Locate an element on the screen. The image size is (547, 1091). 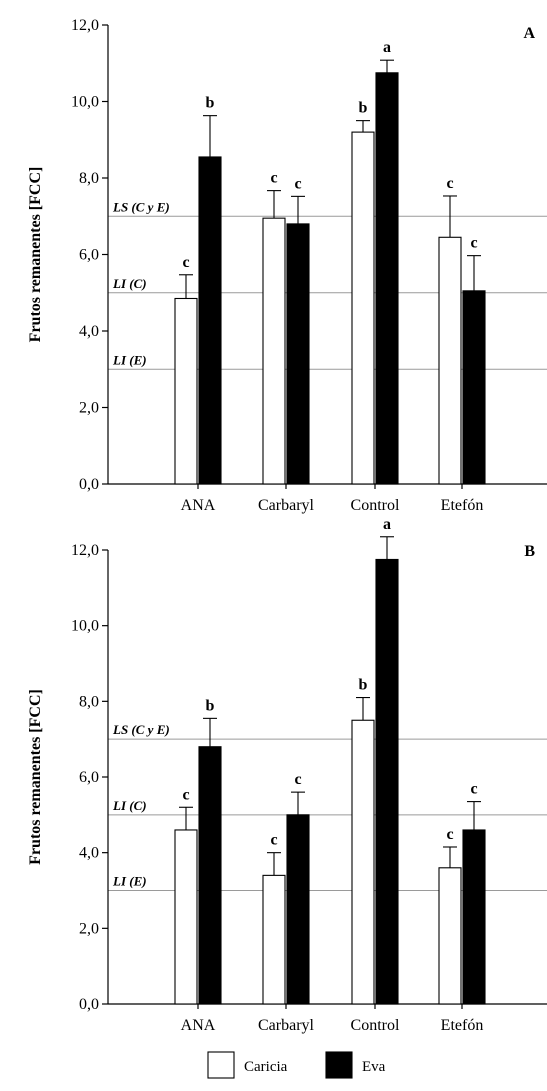
panel-letter: B is located at coordinates (529, 551).